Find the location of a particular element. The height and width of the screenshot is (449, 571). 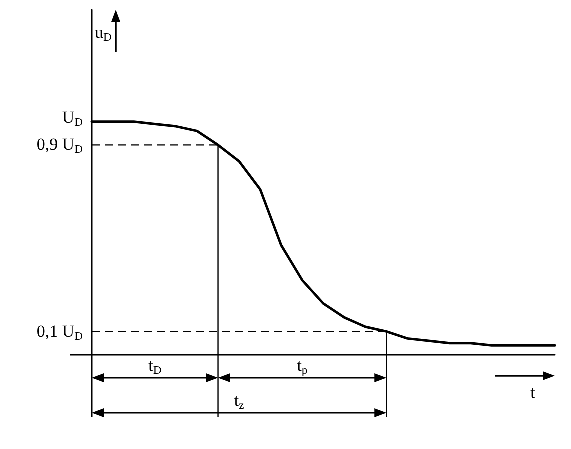

text: t$_{D}$ is located at coordinates (155, 367).